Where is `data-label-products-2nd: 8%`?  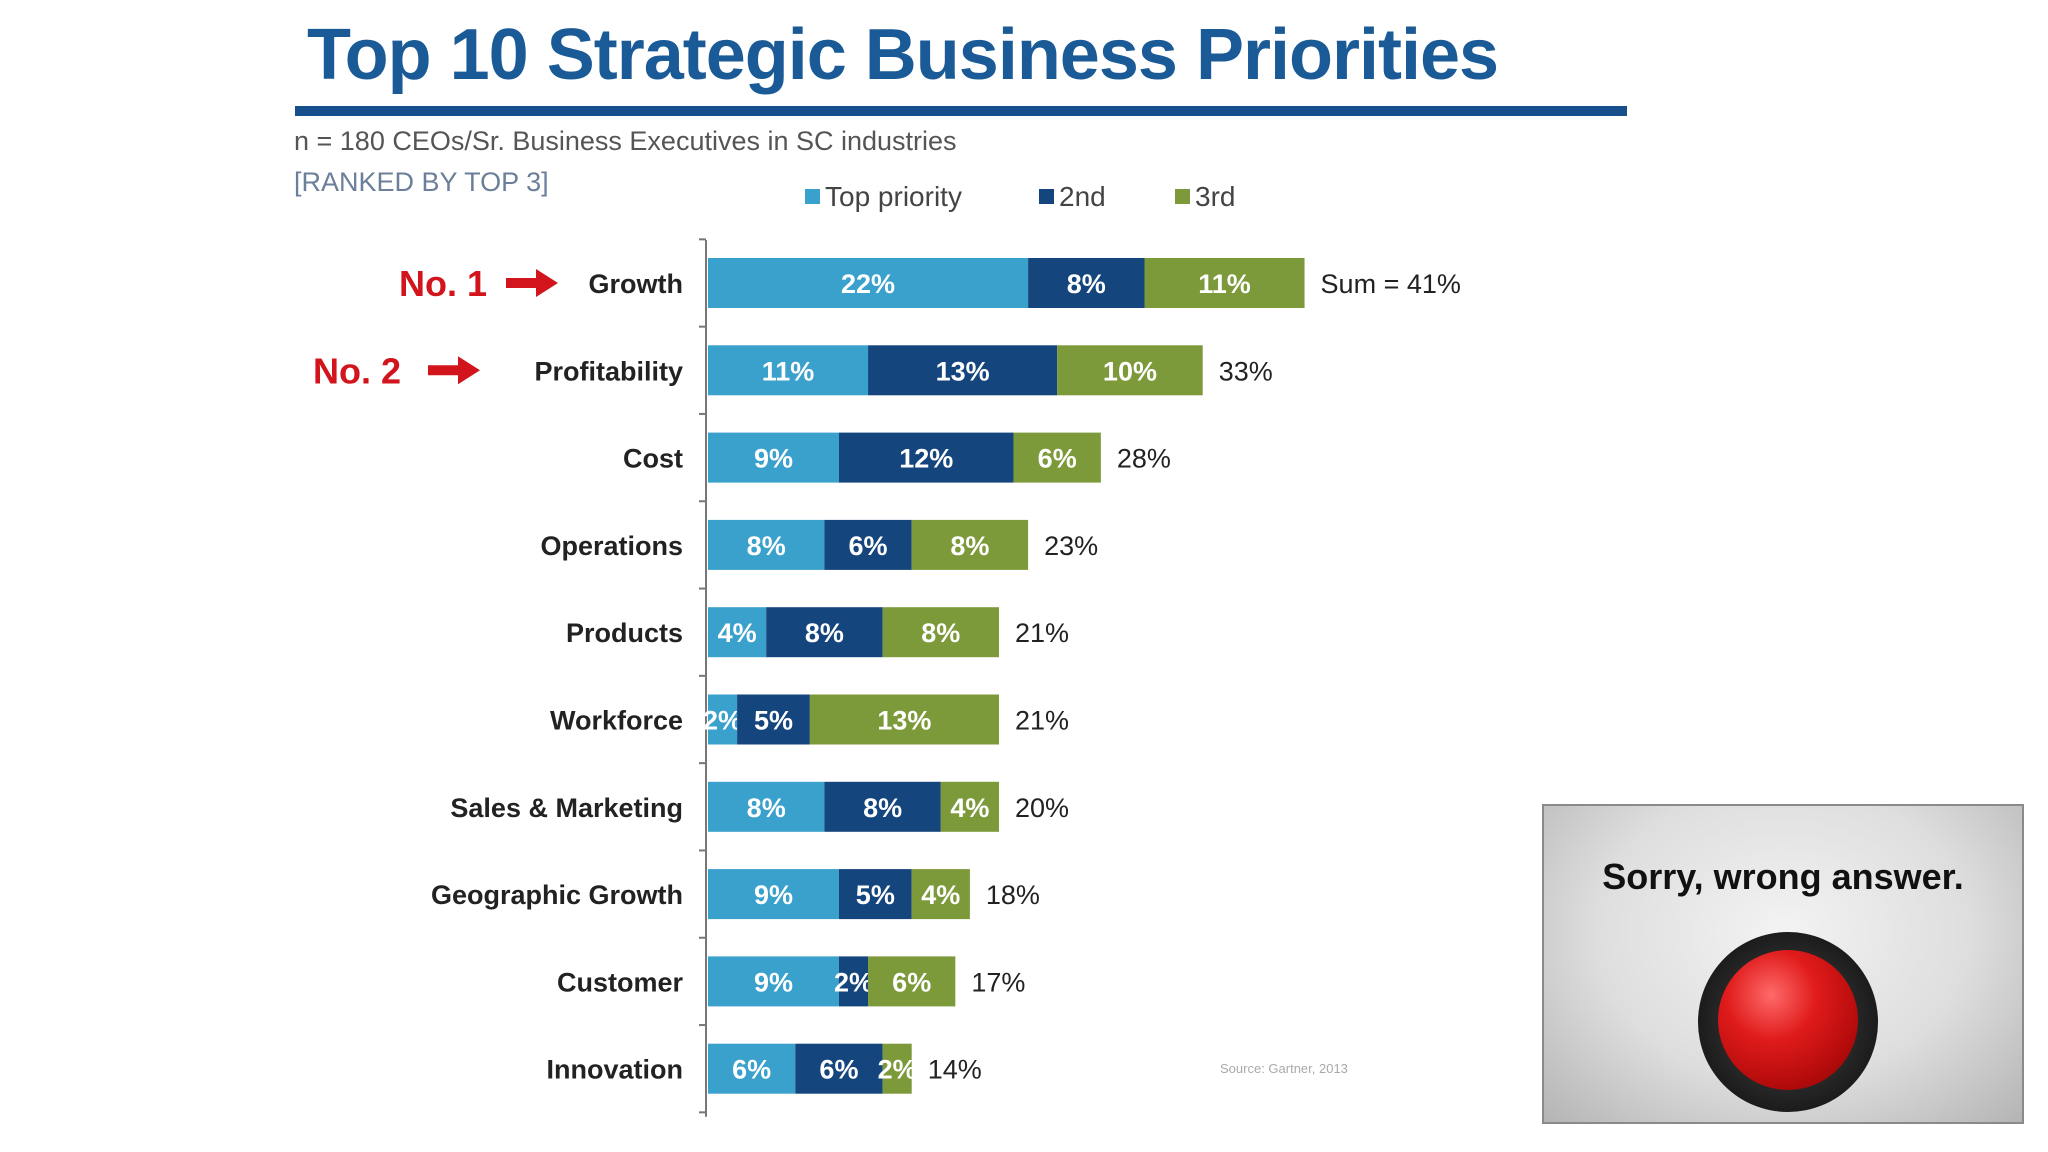
data-label-products-2nd: 8% is located at coordinates (824, 633).